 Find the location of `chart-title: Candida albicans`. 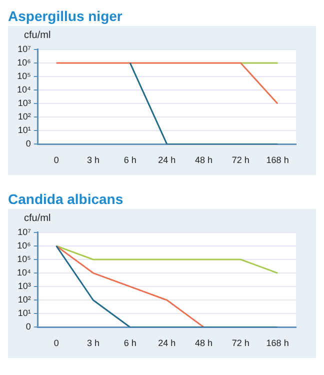

chart-title: Candida albicans is located at coordinates (66, 199).